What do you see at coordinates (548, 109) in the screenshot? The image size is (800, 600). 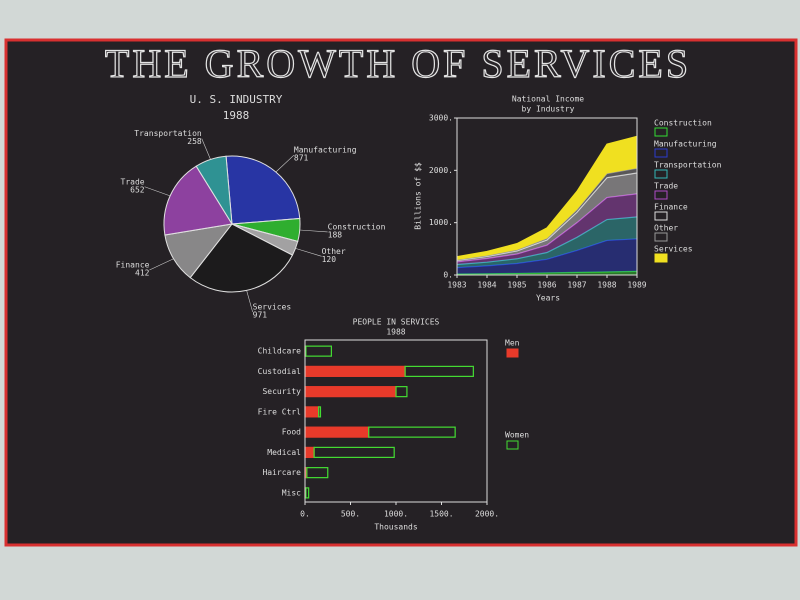 I see `chart-subtitle: by Industry` at bounding box center [548, 109].